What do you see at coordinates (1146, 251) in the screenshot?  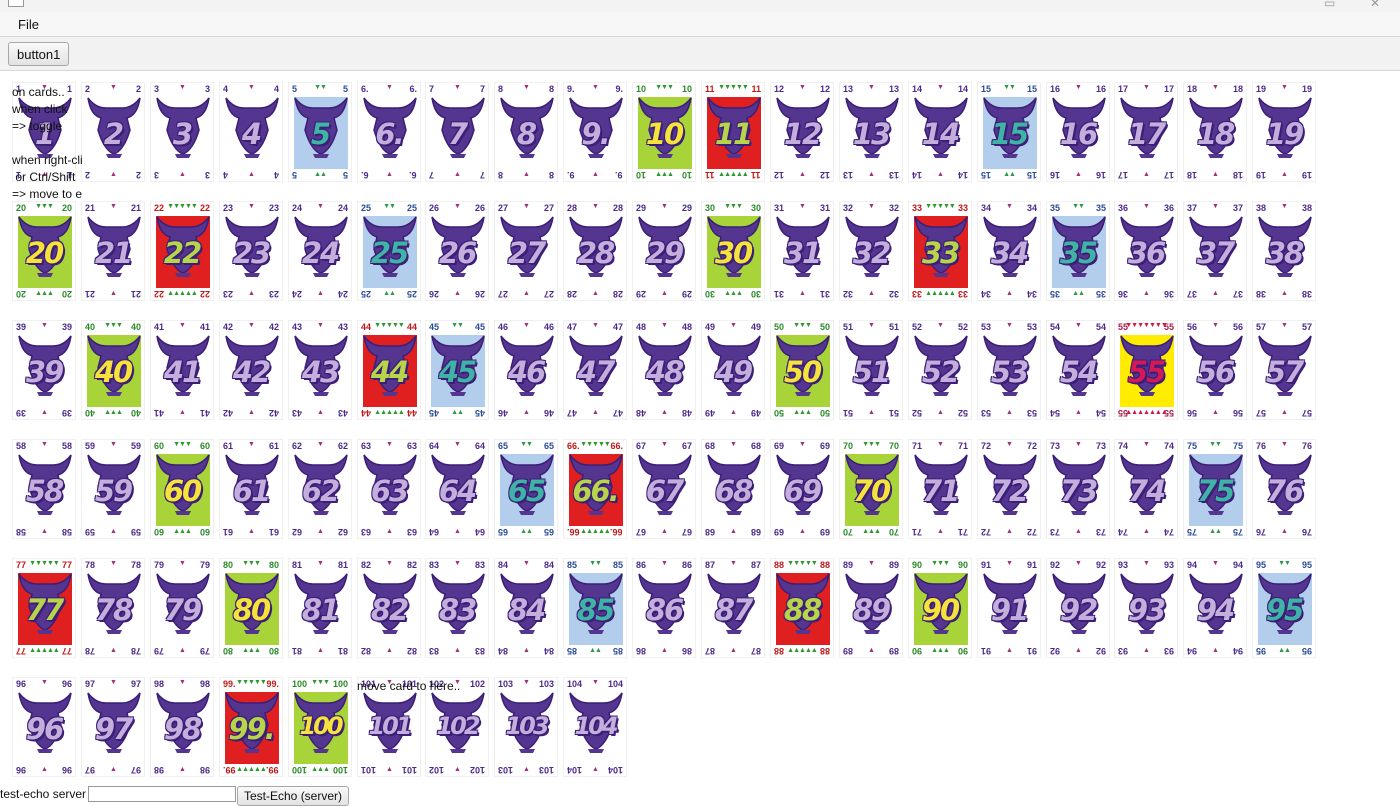 I see `card-36: 36 36 ▼ 36 ▲ 36 36` at bounding box center [1146, 251].